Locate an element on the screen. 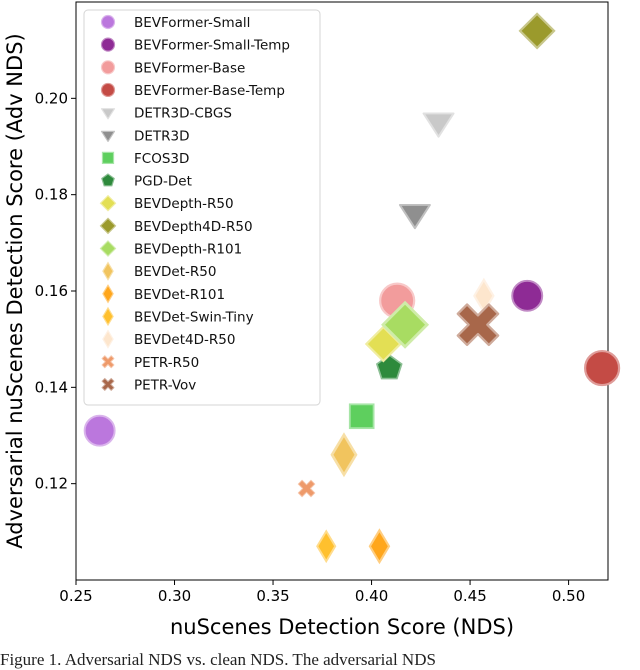 The image size is (640, 670). y-tick-label: 0.20 is located at coordinates (51, 98).